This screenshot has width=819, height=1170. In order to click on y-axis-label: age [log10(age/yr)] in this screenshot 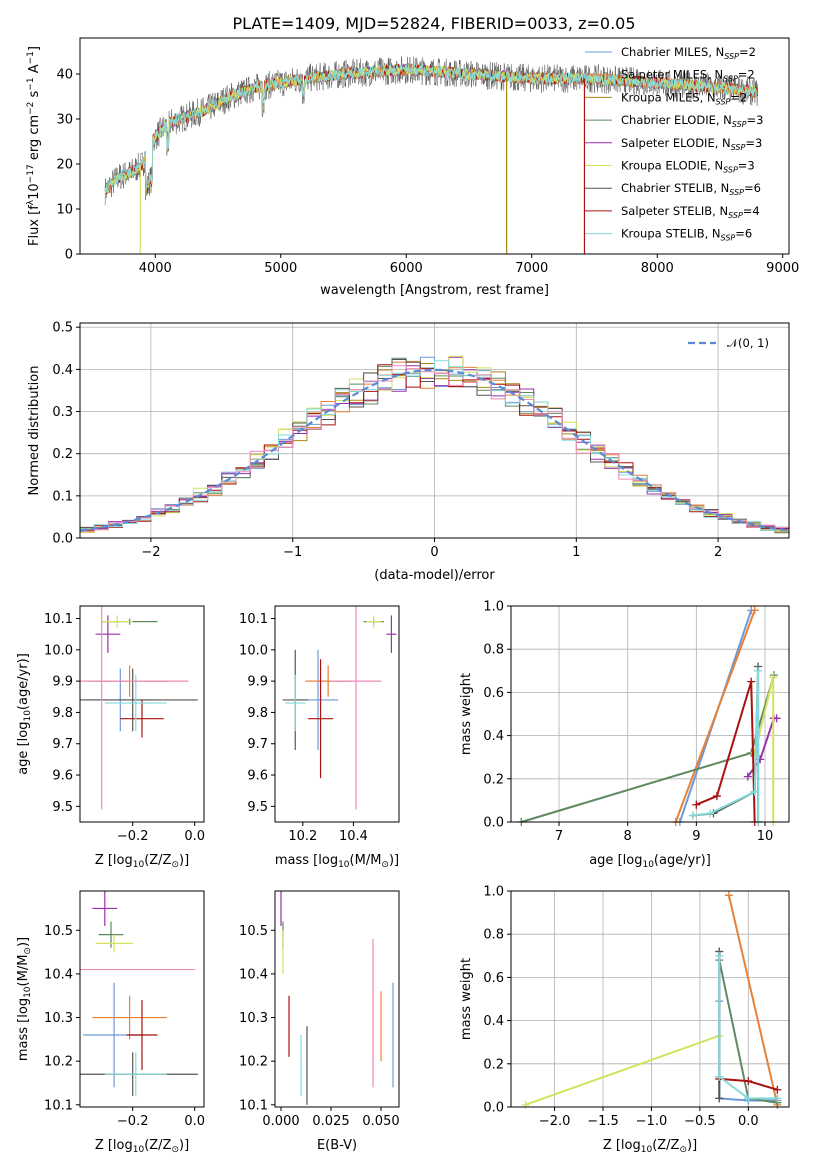, I will do `click(24, 714)`.